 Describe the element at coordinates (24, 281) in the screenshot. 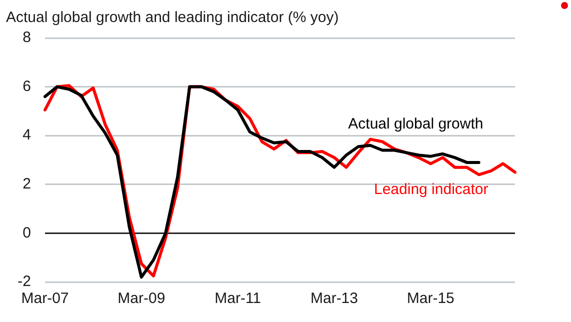

I see `y-tick-label: -2` at that location.